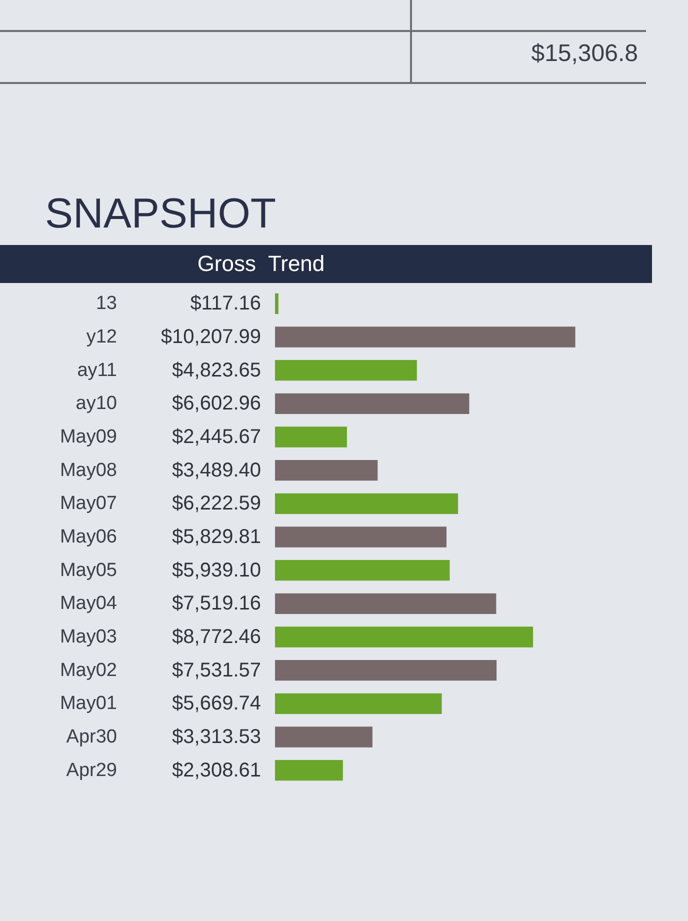  I want to click on data-label: $7,519.16, so click(216, 603).